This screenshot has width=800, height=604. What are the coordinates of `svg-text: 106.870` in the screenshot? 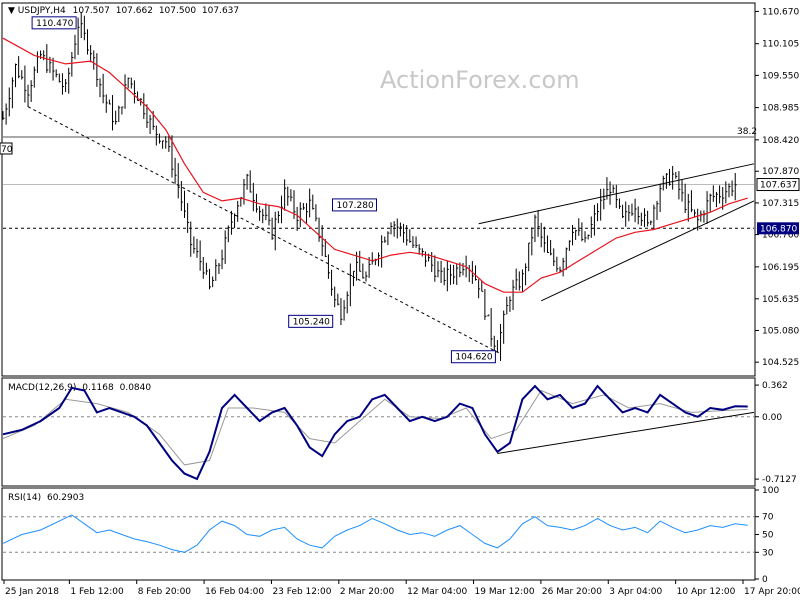 It's located at (778, 229).